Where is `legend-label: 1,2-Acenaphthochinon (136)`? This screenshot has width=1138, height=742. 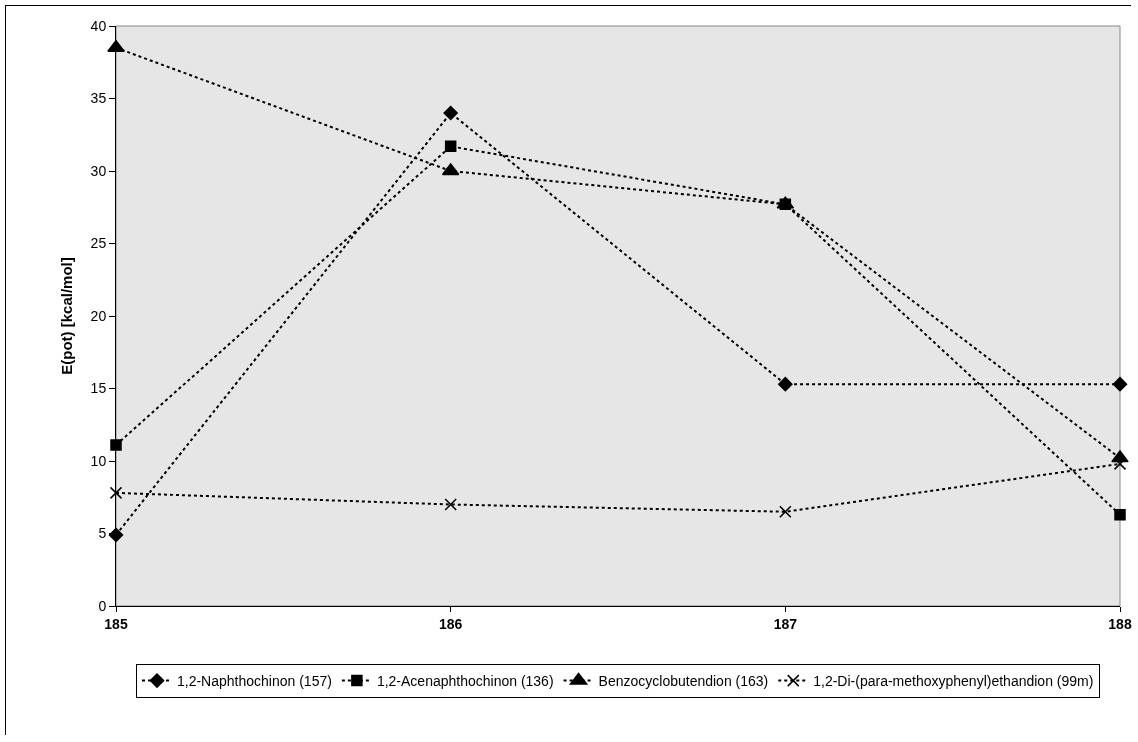 legend-label: 1,2-Acenaphthochinon (136) is located at coordinates (465, 681).